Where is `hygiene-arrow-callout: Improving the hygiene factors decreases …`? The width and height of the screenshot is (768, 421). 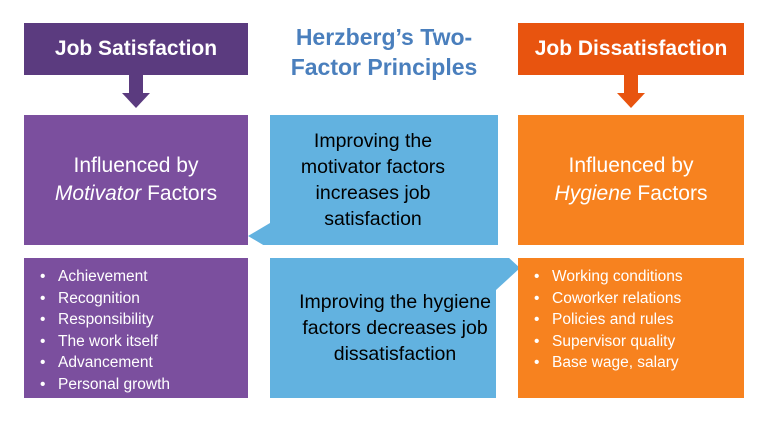
hygiene-arrow-callout: Improving the hygiene factors decreases … is located at coordinates (395, 328).